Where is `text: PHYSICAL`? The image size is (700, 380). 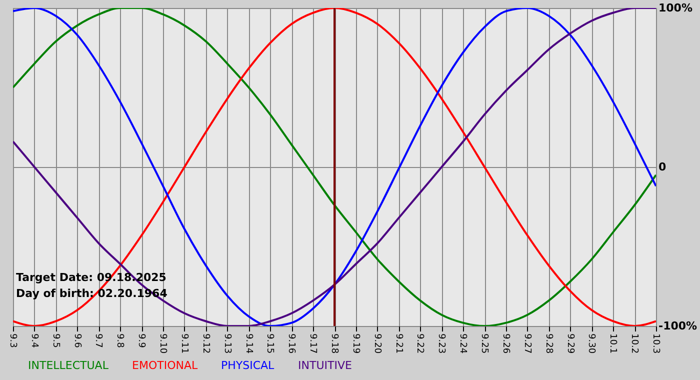 text: PHYSICAL is located at coordinates (248, 365).